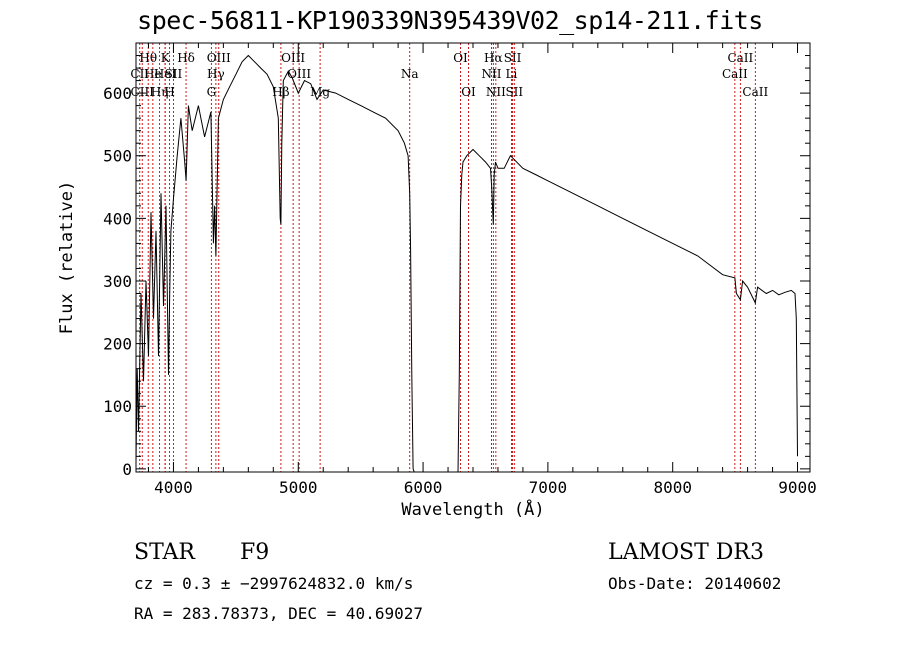 This screenshot has width=900, height=649. I want to click on line-label: Hα, so click(493, 58).